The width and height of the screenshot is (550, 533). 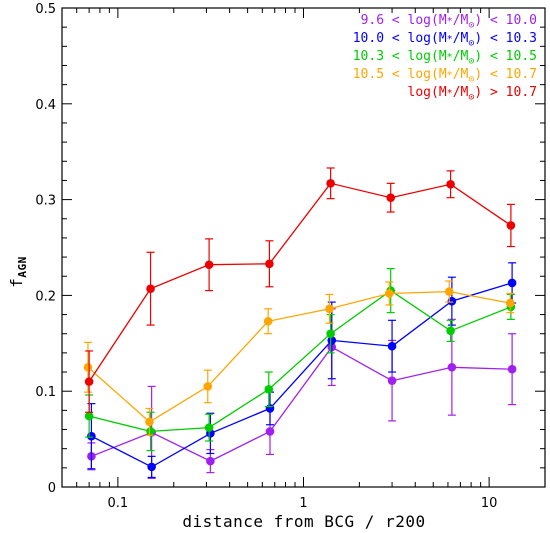 What do you see at coordinates (45, 201) in the screenshot?
I see `y-tick-label: 0.3` at bounding box center [45, 201].